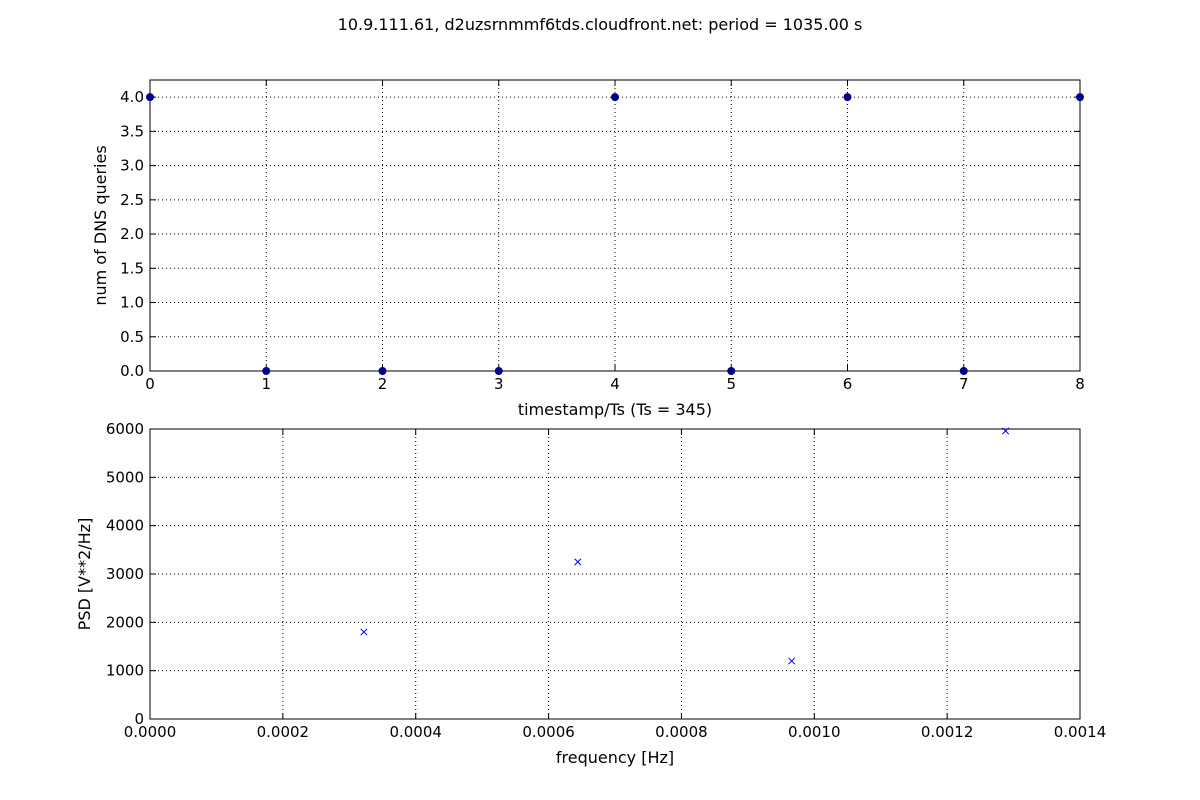  I want to click on x-tick-label: 0, so click(150, 384).